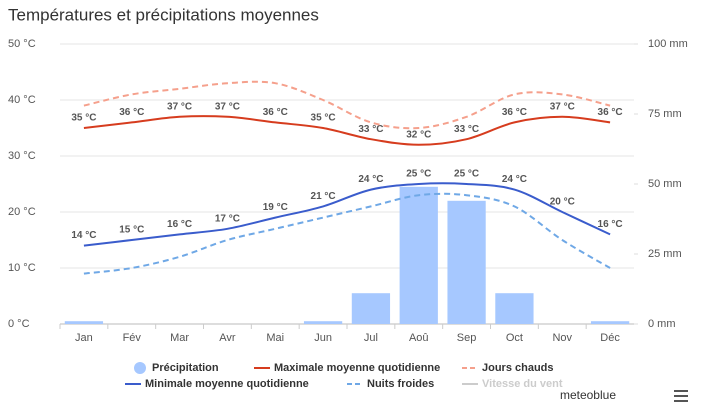  I want to click on y2-tick-label: 75 mm, so click(665, 114).